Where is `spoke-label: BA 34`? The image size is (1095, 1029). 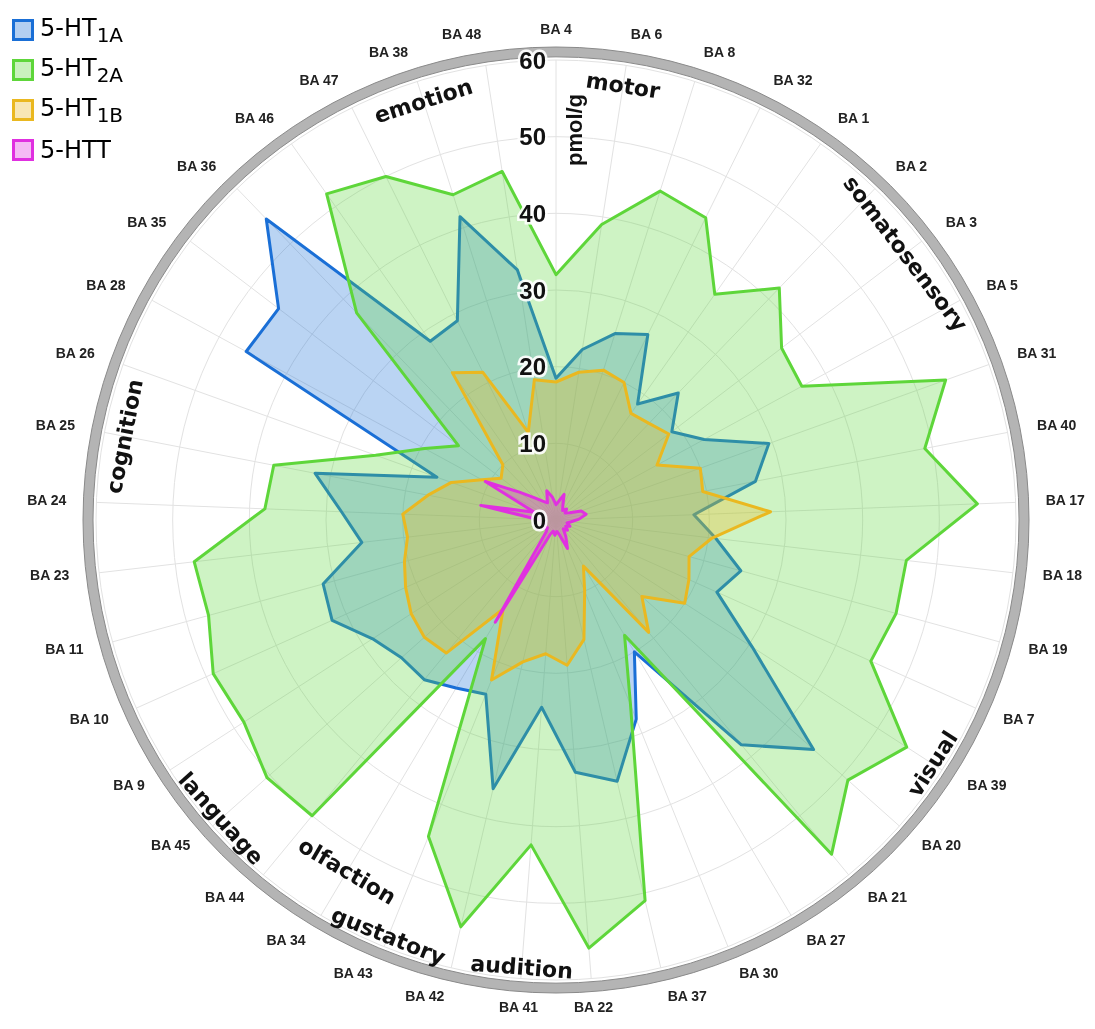
spoke-label: BA 34 is located at coordinates (286, 939).